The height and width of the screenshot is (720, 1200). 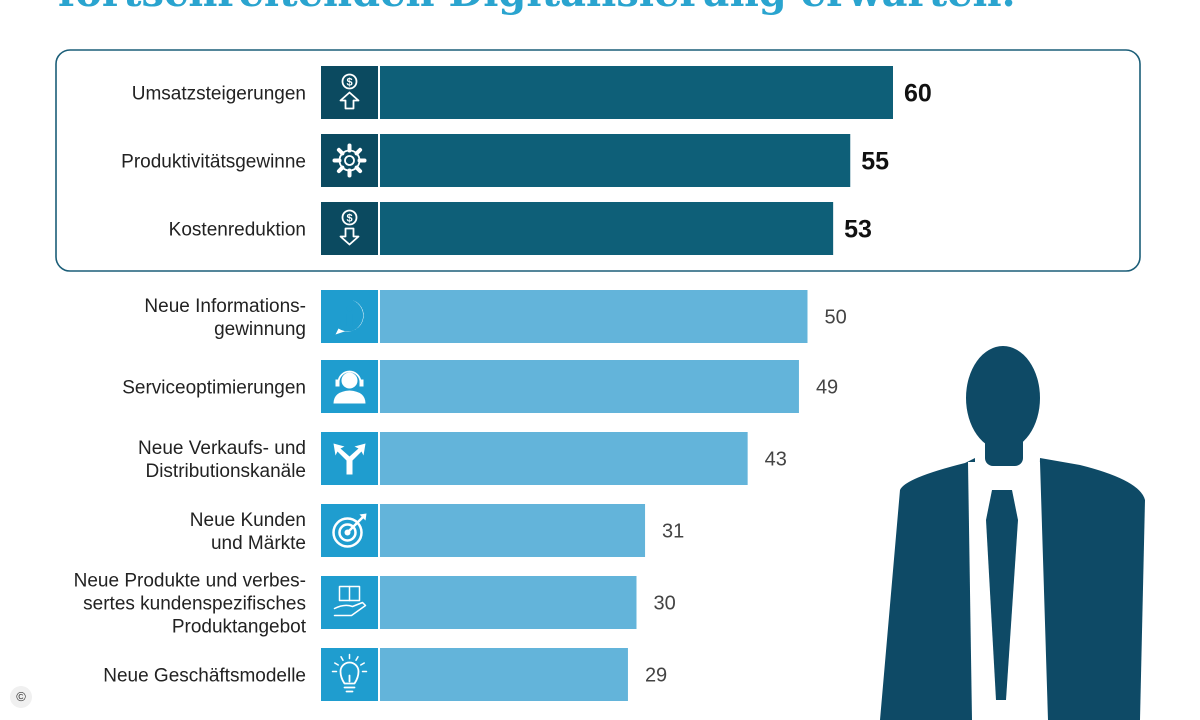 I want to click on hand-book-icon, so click(x=350, y=601).